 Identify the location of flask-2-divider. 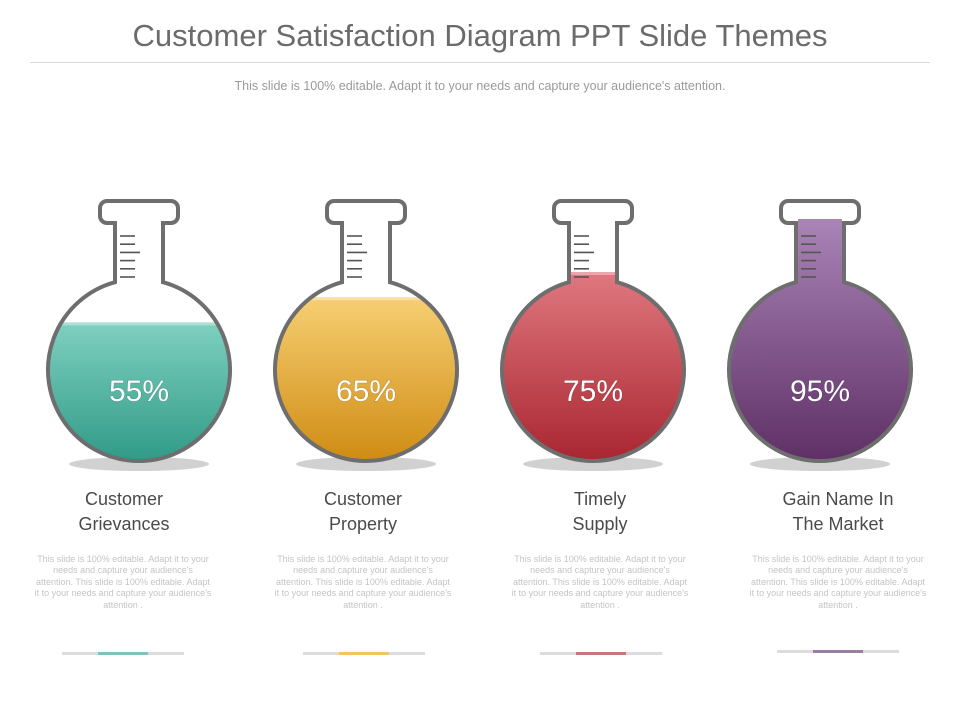
(364, 653).